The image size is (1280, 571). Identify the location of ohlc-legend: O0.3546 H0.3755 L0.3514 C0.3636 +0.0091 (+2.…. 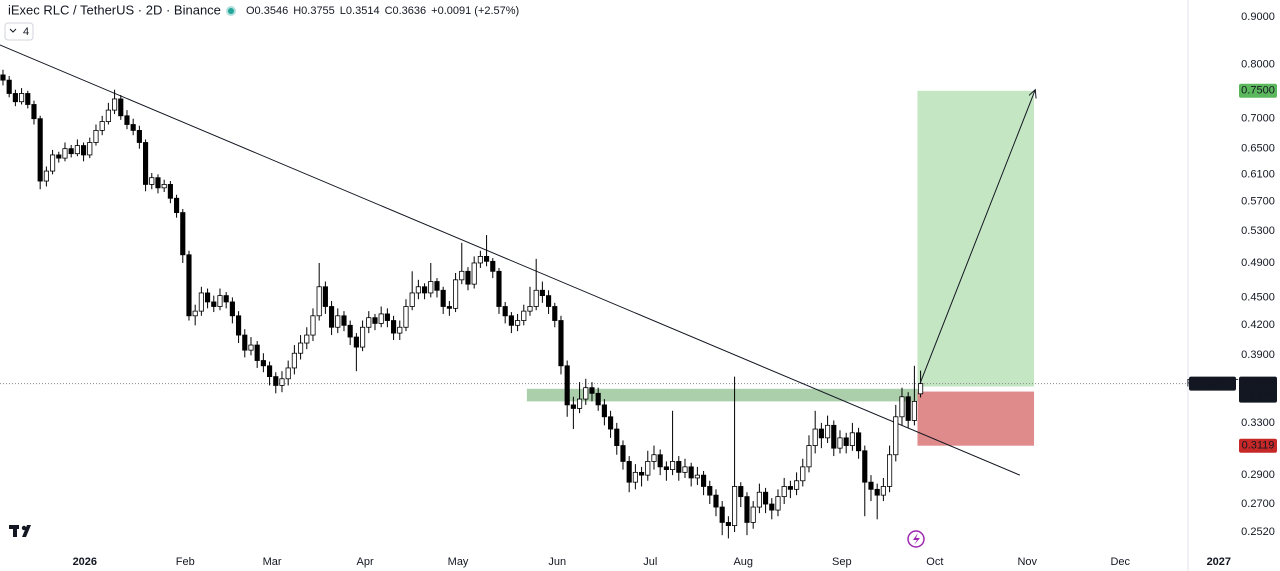
(382, 11).